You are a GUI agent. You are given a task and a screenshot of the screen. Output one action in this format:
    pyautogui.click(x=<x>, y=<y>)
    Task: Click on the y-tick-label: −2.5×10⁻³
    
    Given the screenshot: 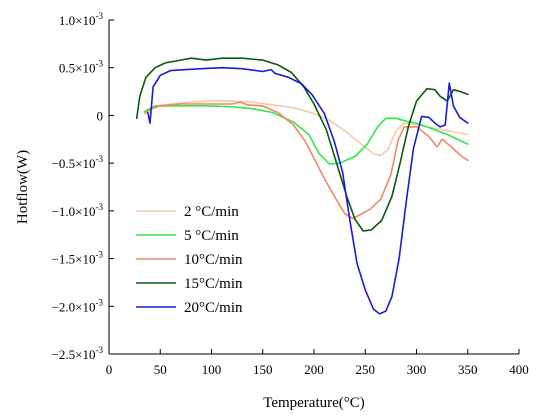 What is the action you would take?
    pyautogui.click(x=78, y=353)
    